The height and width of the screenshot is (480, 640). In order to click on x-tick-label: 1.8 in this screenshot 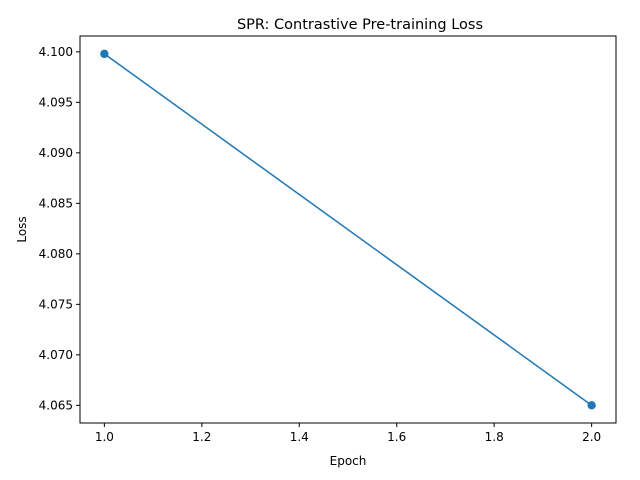, I will do `click(494, 437)`.